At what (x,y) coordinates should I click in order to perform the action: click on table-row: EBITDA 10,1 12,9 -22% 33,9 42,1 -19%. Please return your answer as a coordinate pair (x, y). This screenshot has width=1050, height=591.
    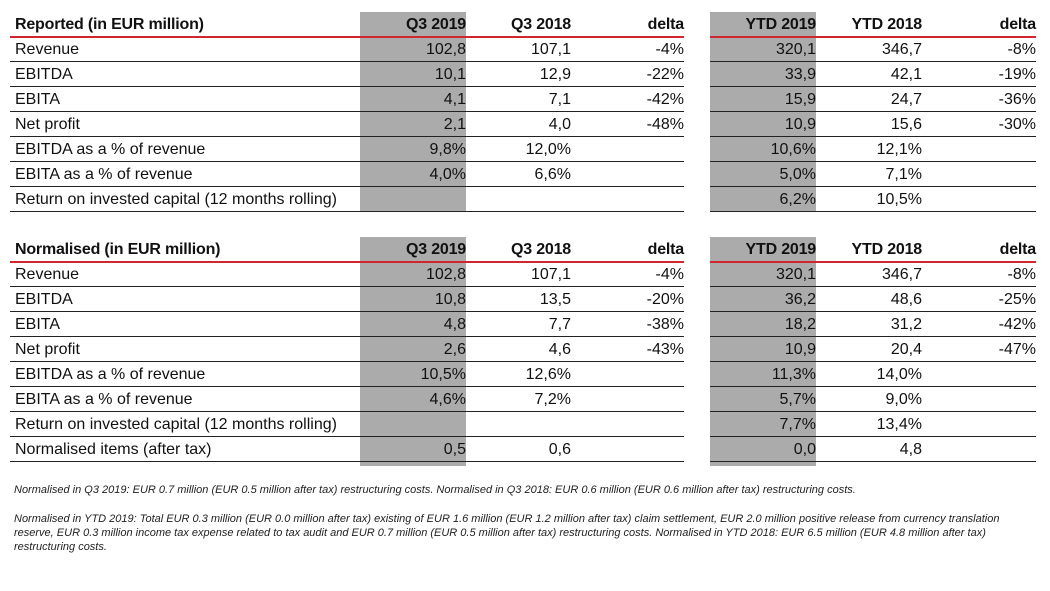
    Looking at the image, I should click on (523, 74).